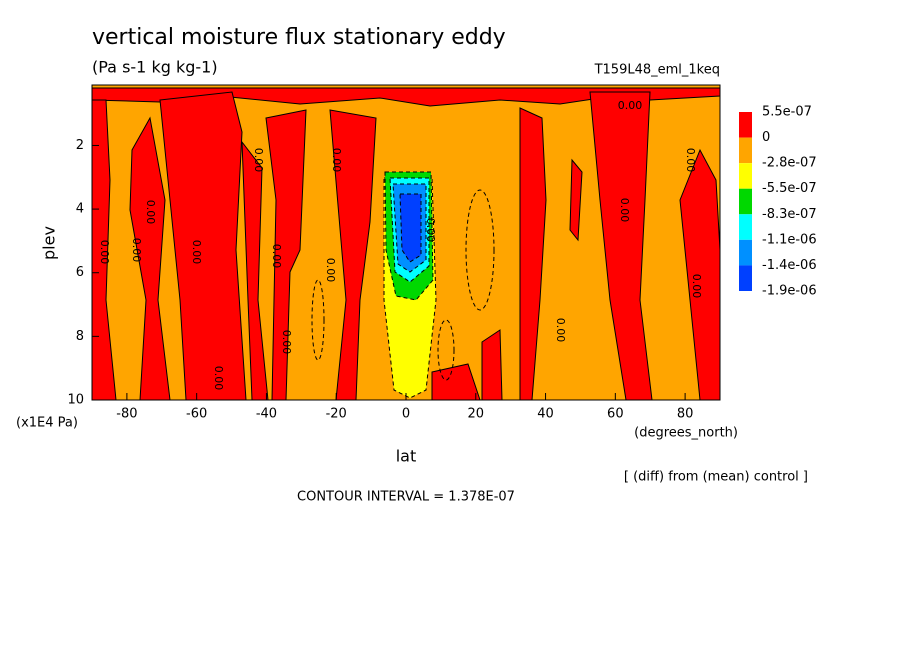 The height and width of the screenshot is (654, 904). I want to click on contour-interval: CONTOUR INTERVAL = 1.378E-07, so click(406, 497).